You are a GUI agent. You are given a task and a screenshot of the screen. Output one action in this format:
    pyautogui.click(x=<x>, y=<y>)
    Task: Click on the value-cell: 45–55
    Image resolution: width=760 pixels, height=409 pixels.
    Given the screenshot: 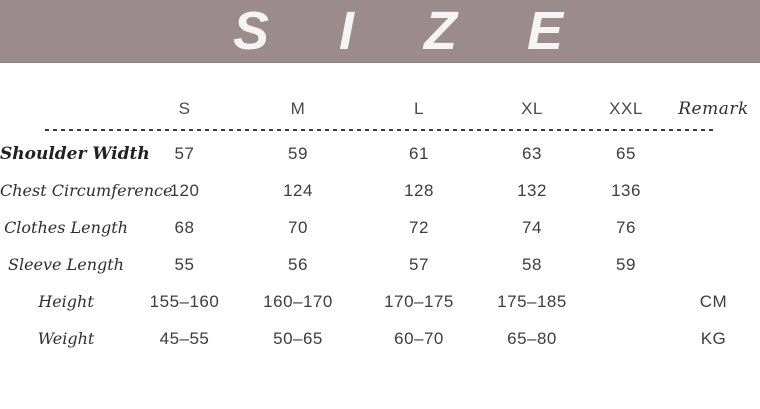 What is the action you would take?
    pyautogui.click(x=184, y=338)
    